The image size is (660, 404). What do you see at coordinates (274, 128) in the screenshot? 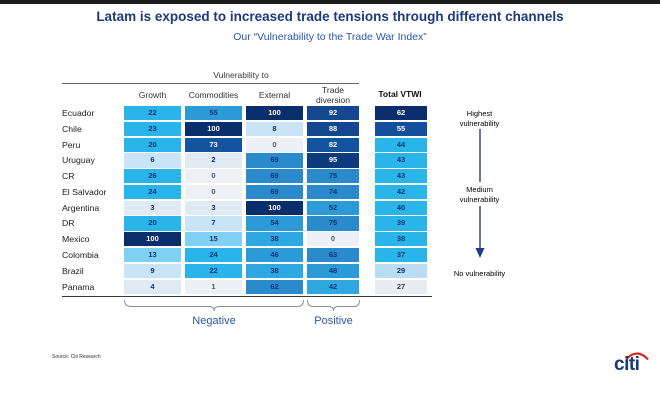
I see `heatmap-cell: 8` at bounding box center [274, 128].